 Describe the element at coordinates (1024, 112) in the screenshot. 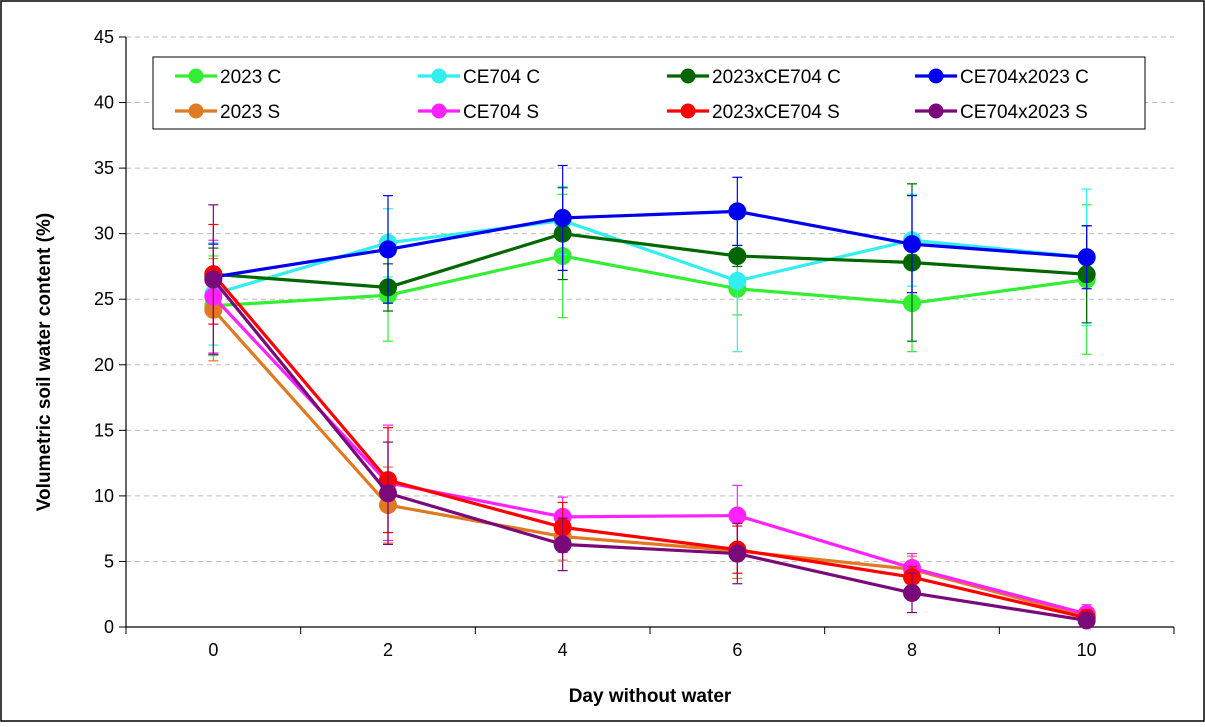

I see `legend-label: CE704x2023 S` at that location.